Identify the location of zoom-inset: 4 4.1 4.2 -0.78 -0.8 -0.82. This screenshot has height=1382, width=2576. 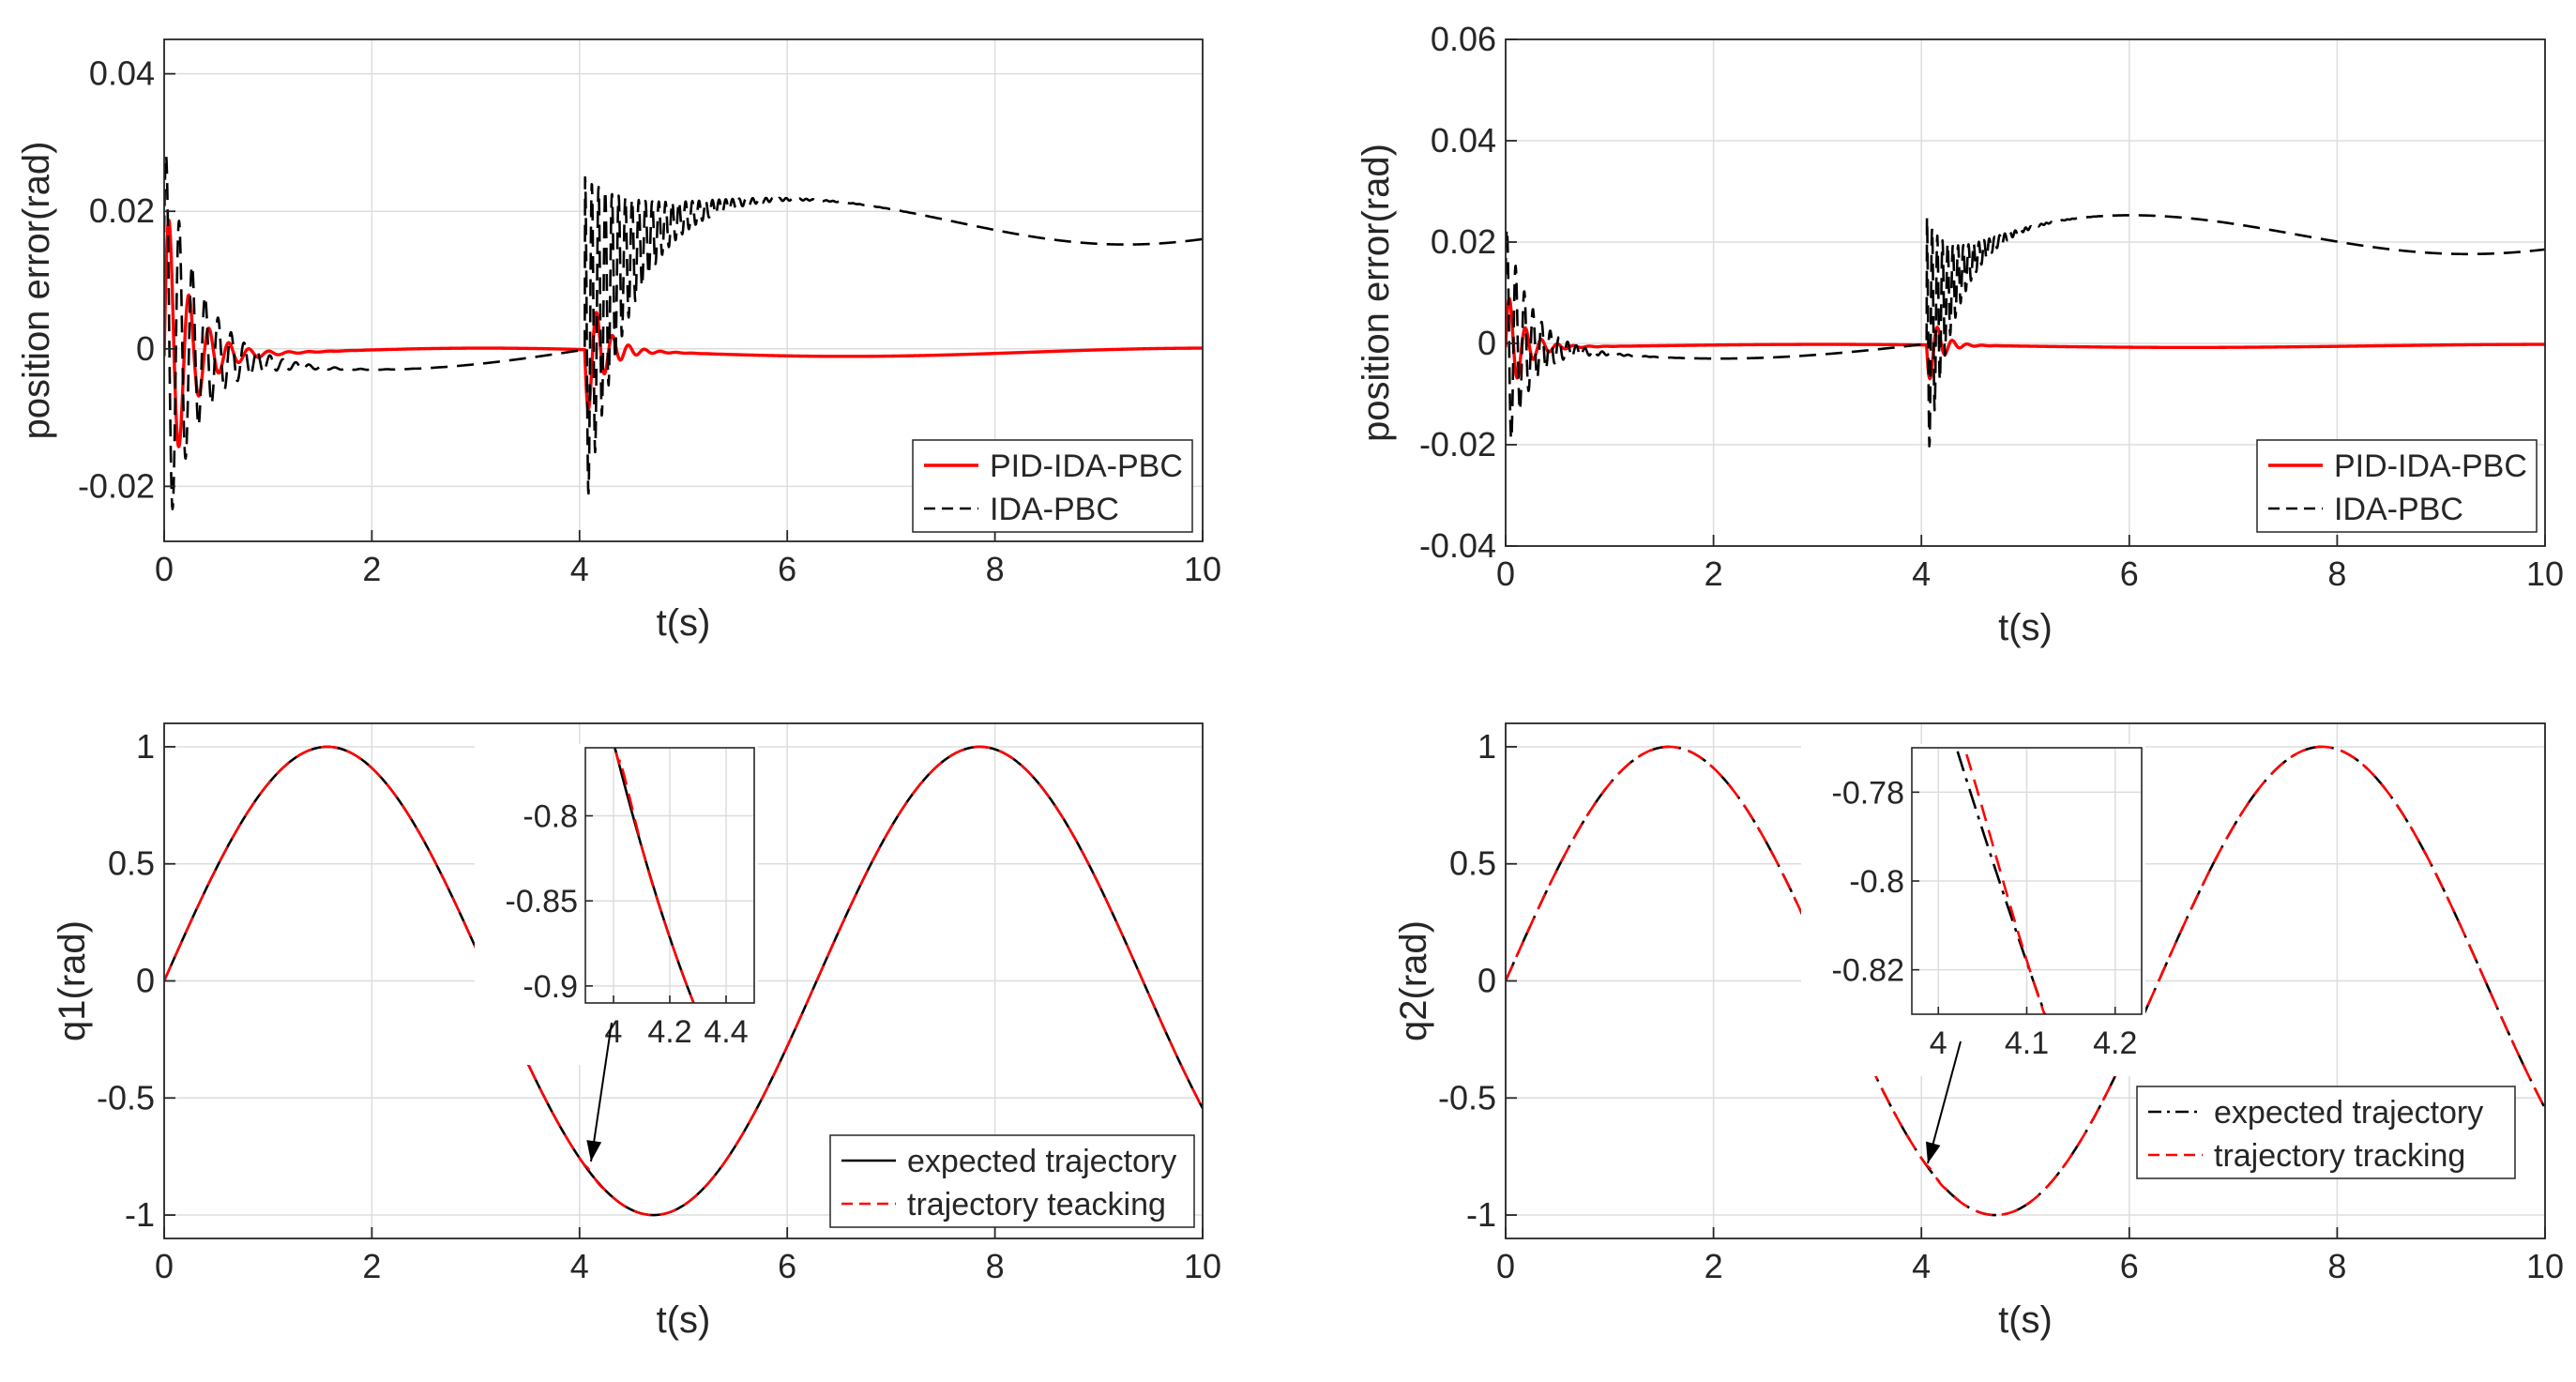
(1973, 910).